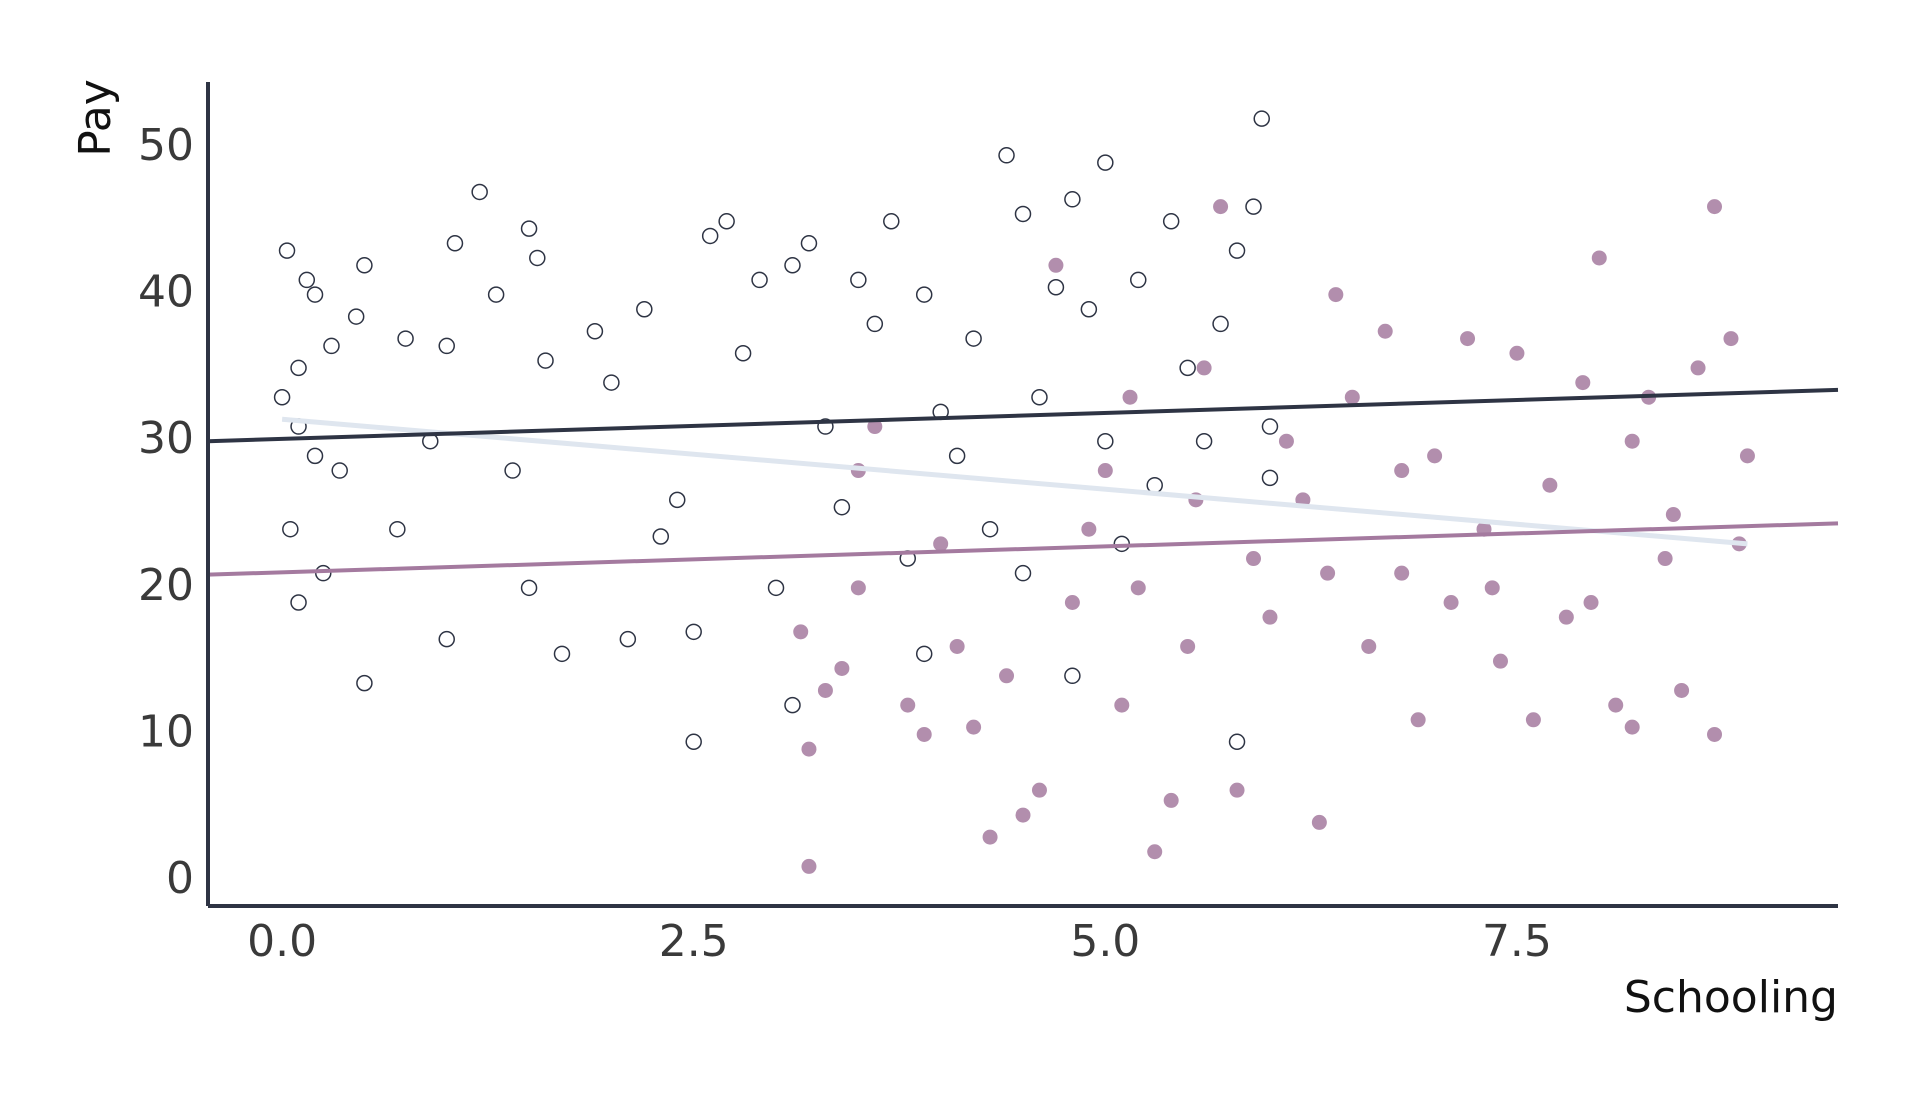 The width and height of the screenshot is (1920, 1104). I want to click on y-tick-label: 30, so click(166, 438).